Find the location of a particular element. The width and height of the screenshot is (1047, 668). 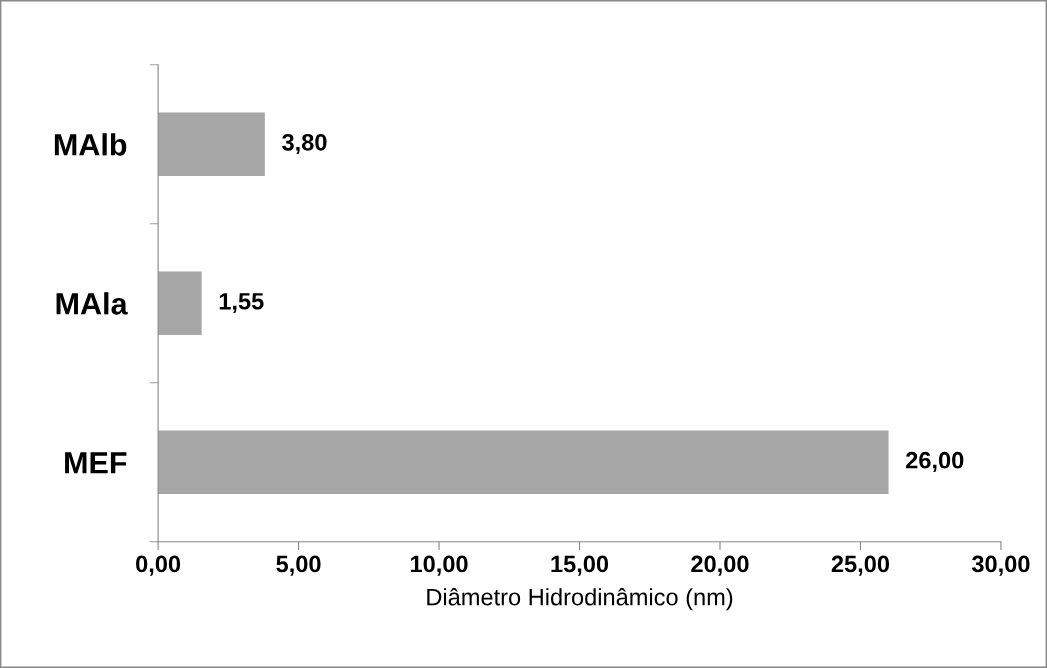

x-tick-label: 15,00 is located at coordinates (580, 565).